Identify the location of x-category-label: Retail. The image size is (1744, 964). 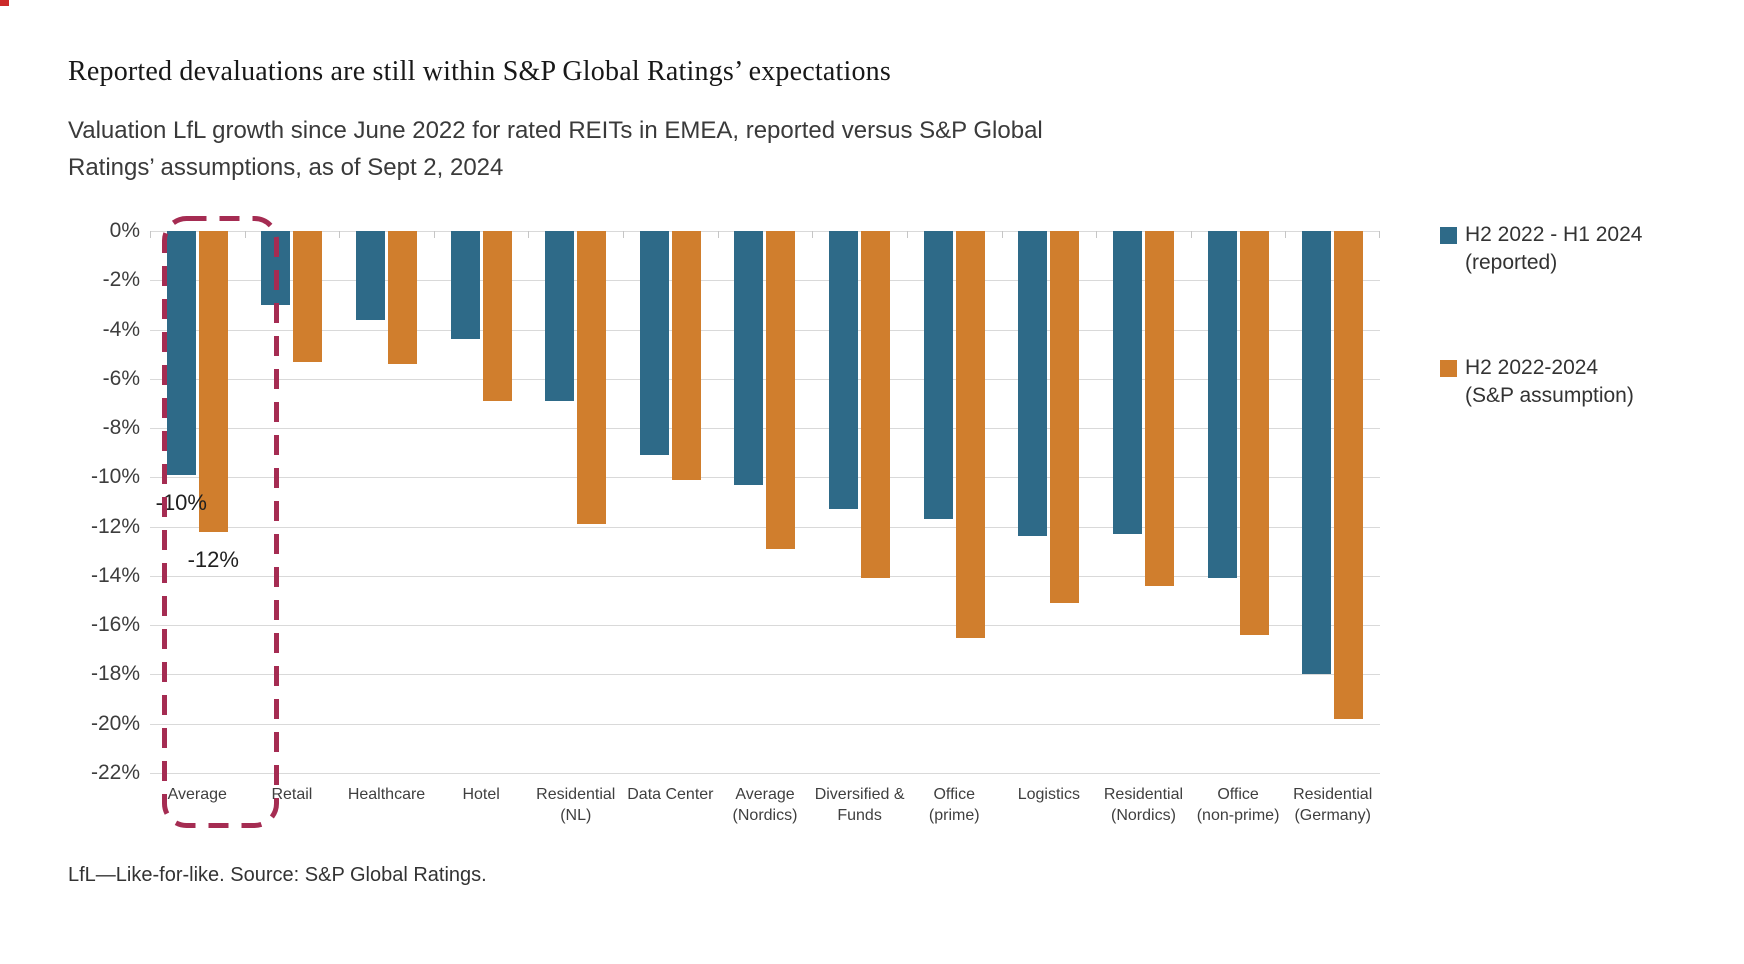
(292, 794).